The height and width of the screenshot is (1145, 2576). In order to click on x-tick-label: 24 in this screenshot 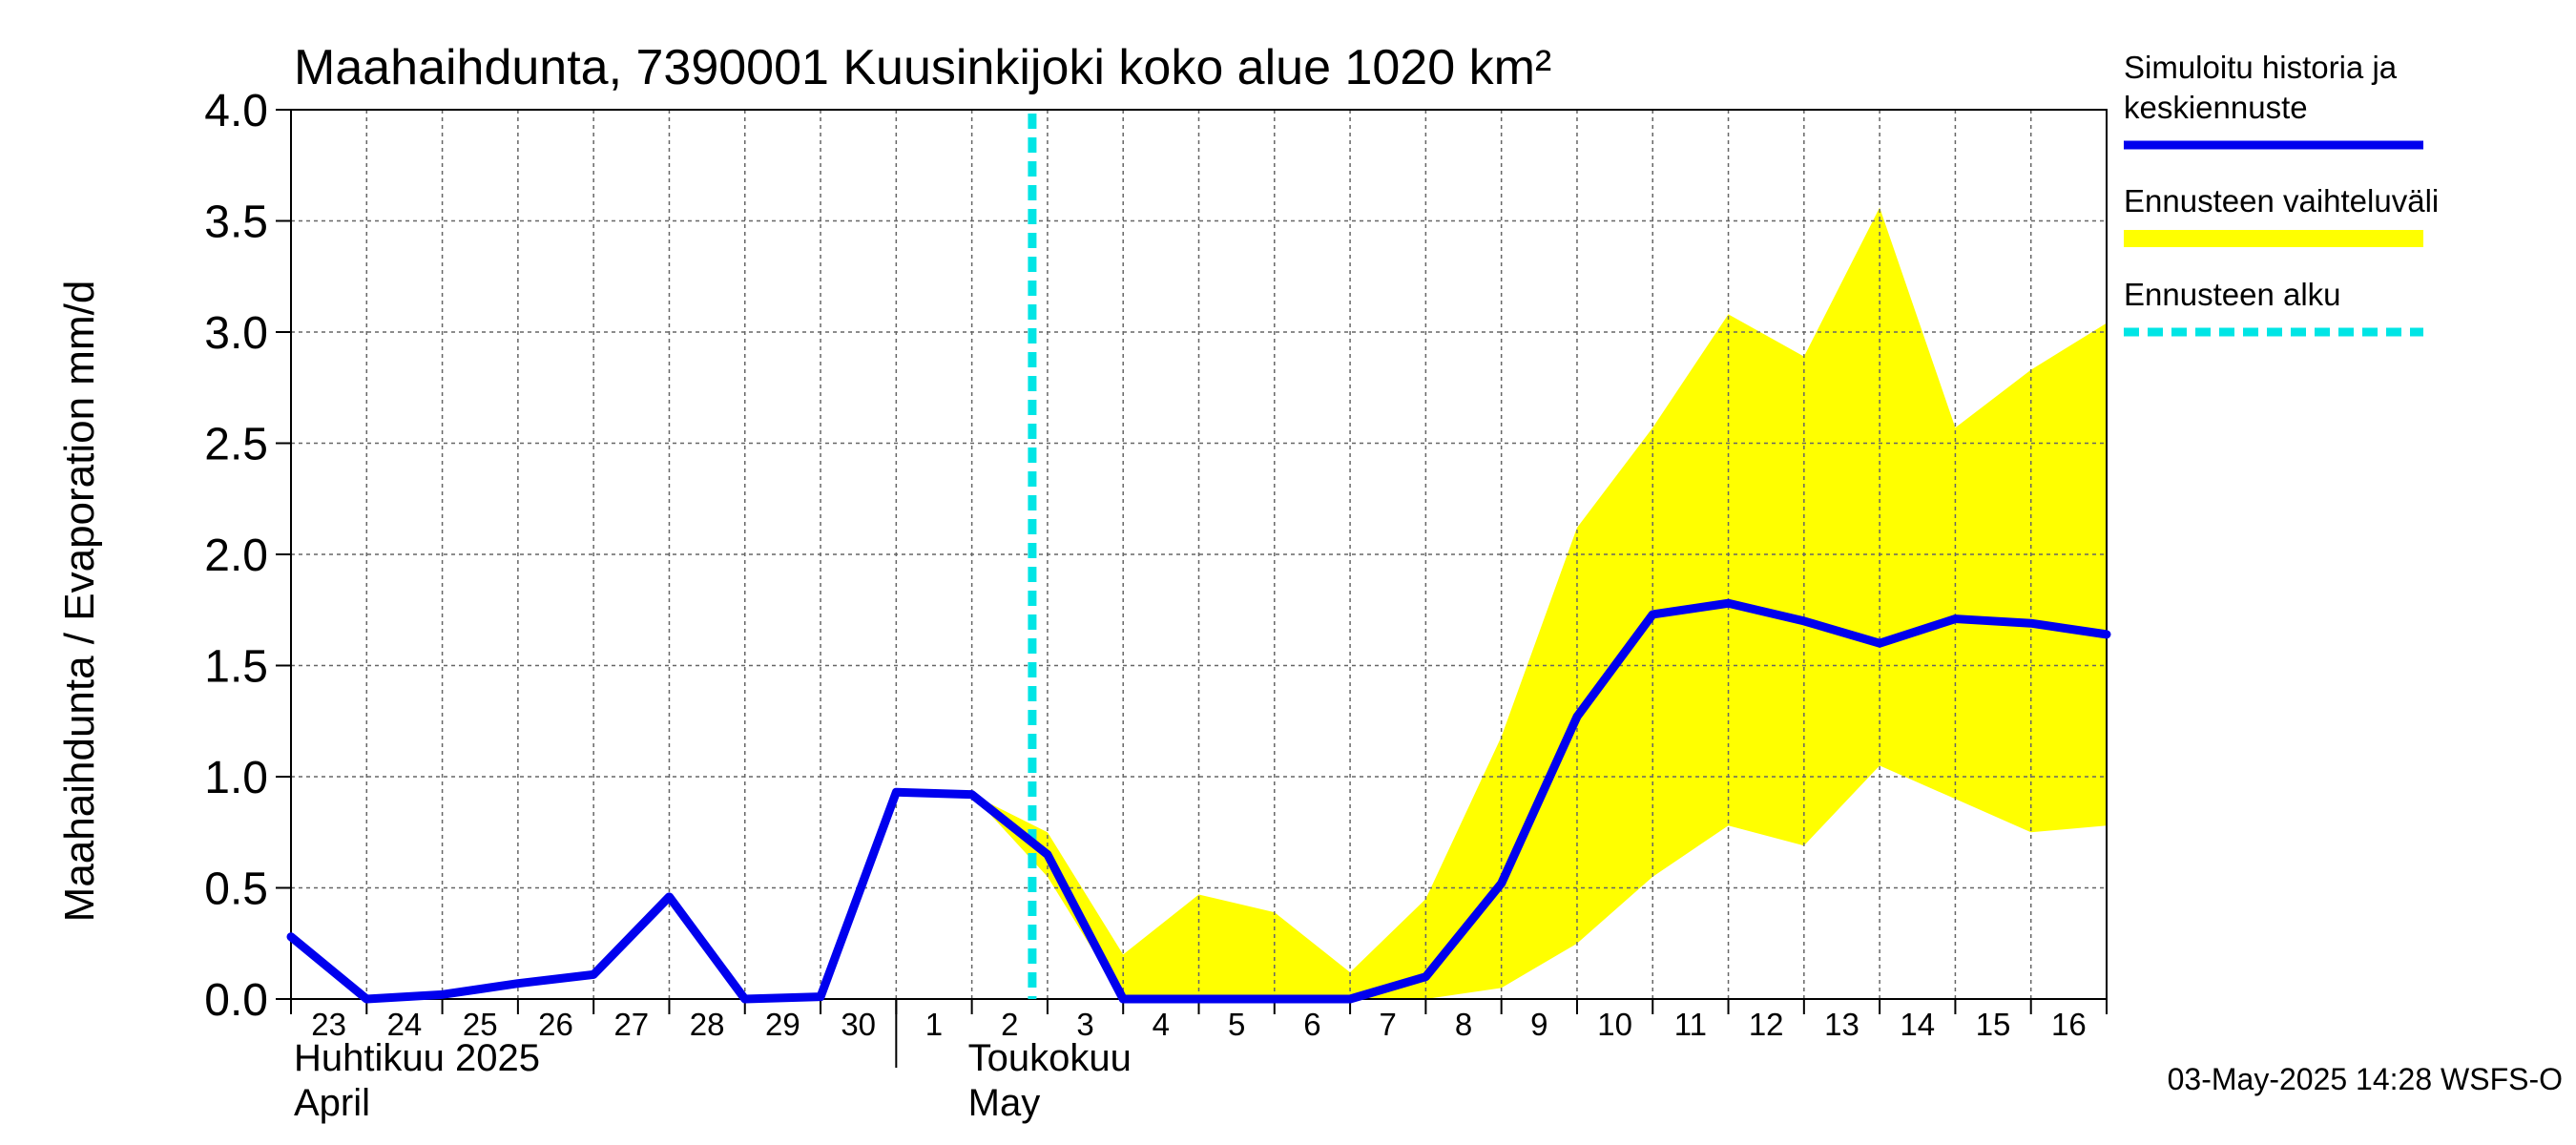, I will do `click(405, 1025)`.